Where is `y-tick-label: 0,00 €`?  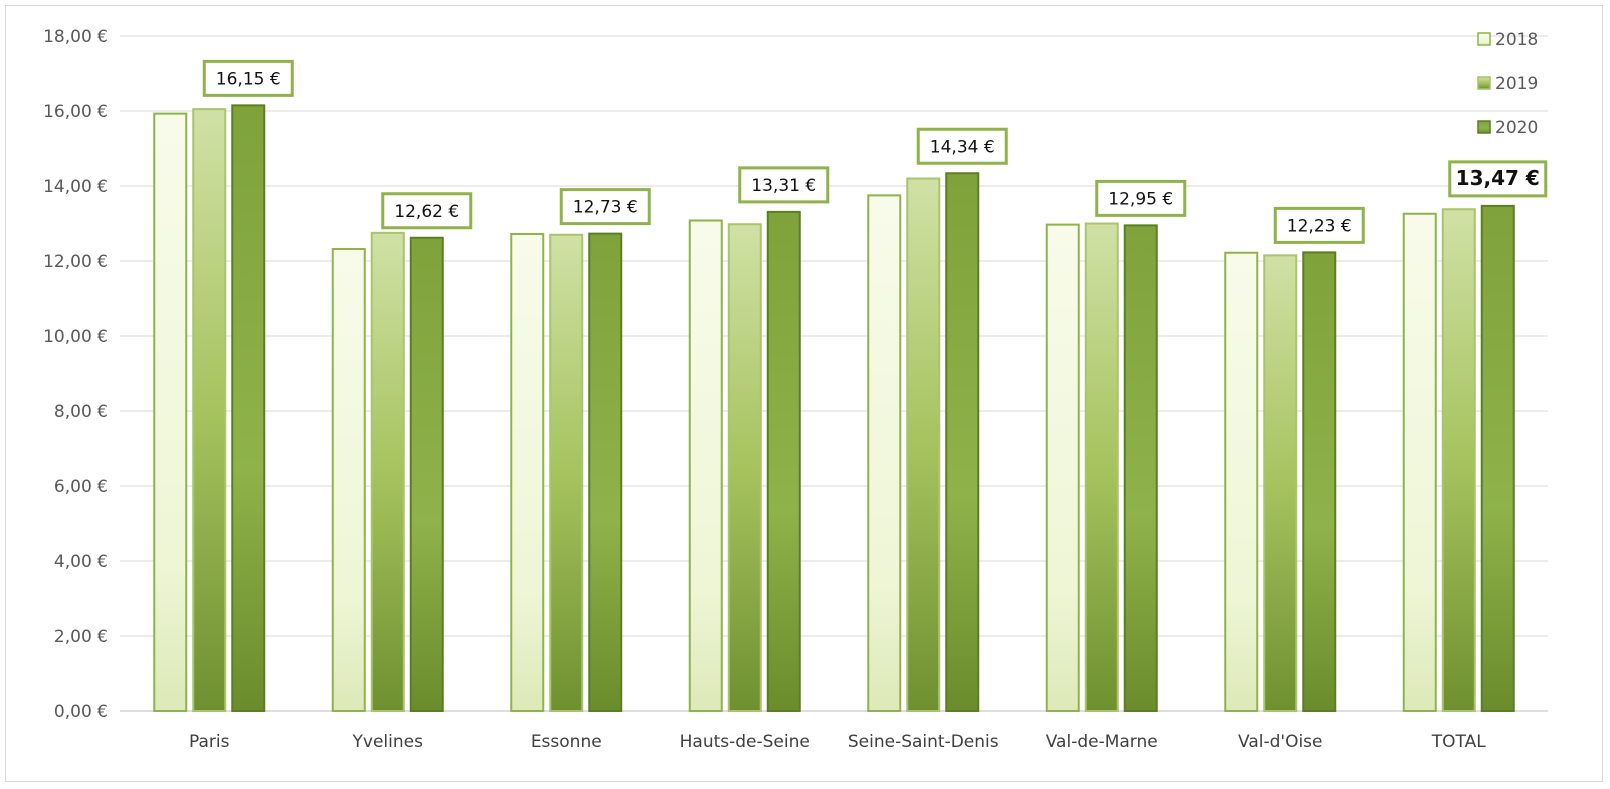
y-tick-label: 0,00 € is located at coordinates (81, 712).